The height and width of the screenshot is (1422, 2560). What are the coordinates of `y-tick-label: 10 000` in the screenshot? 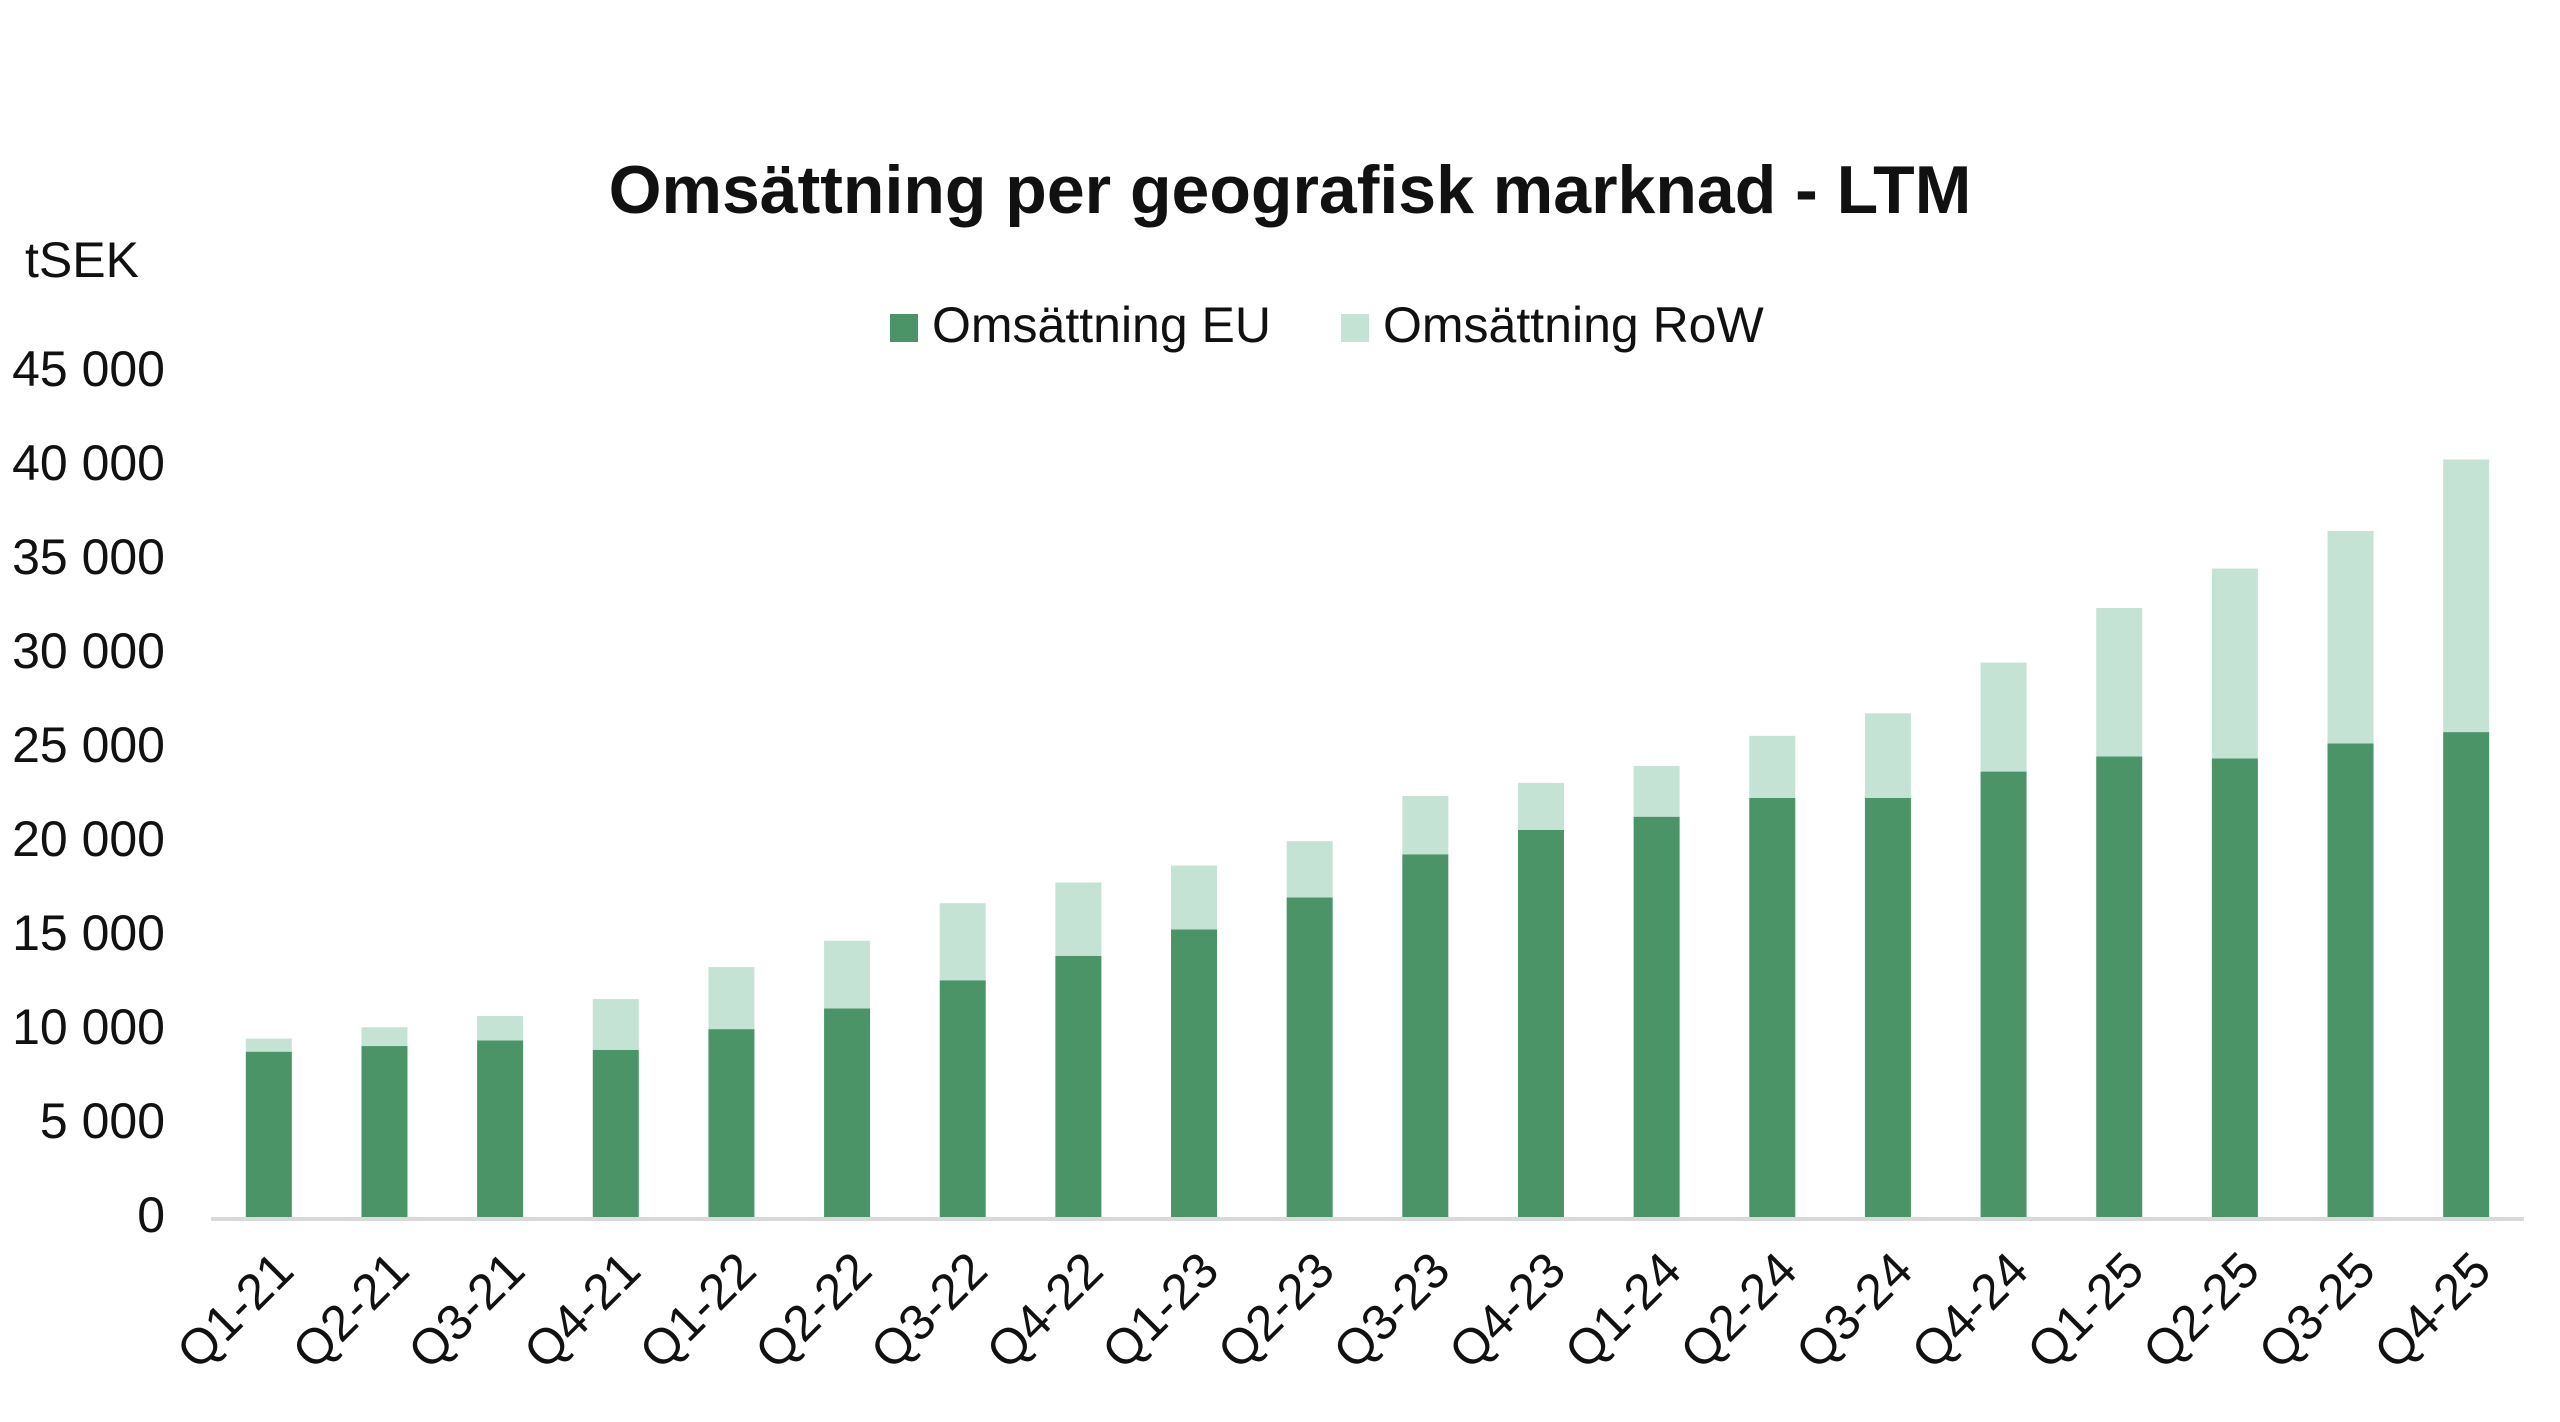 It's located at (88, 1027).